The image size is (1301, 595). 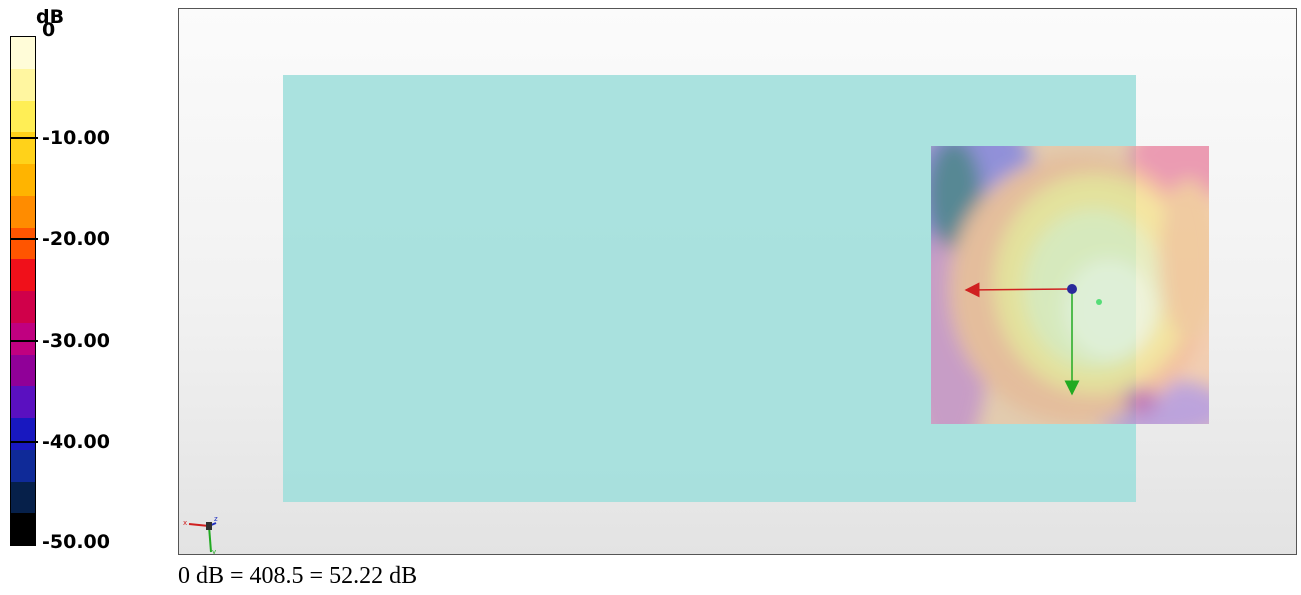 I want to click on colorbar-tick-label: 0, so click(x=49, y=30).